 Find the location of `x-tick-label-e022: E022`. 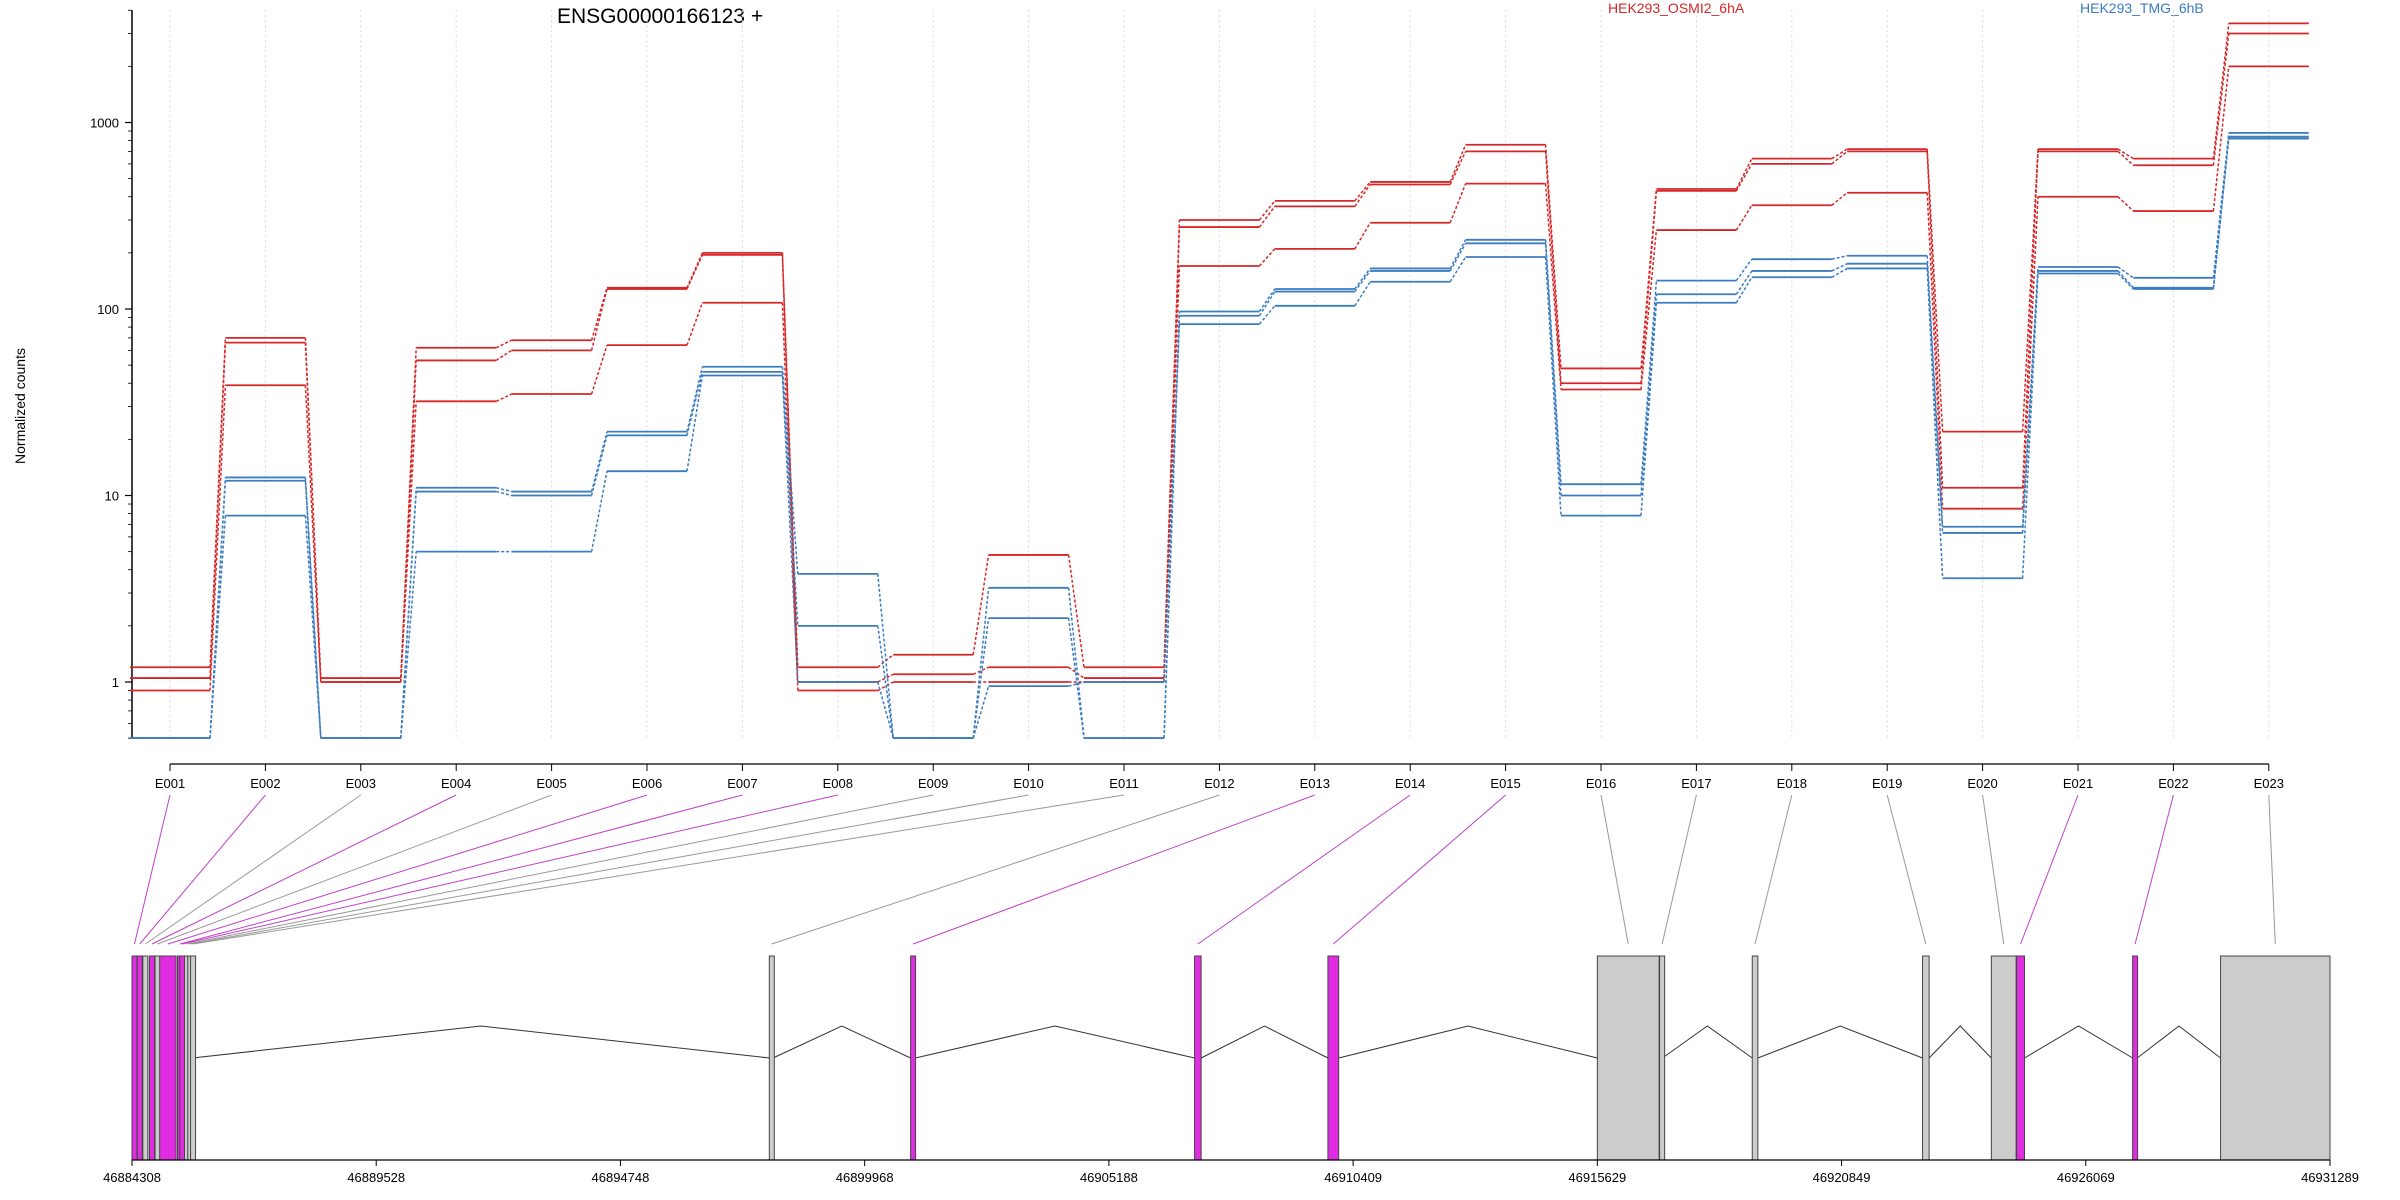

x-tick-label-e022: E022 is located at coordinates (2173, 783).